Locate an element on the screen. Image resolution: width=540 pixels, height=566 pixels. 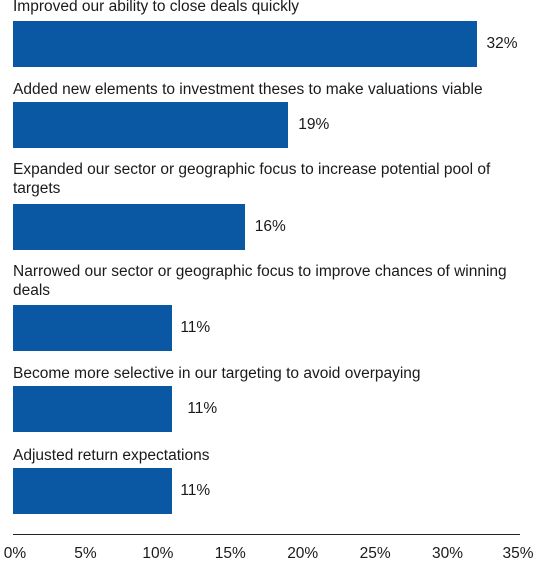
x-axis-line is located at coordinates (266, 534).